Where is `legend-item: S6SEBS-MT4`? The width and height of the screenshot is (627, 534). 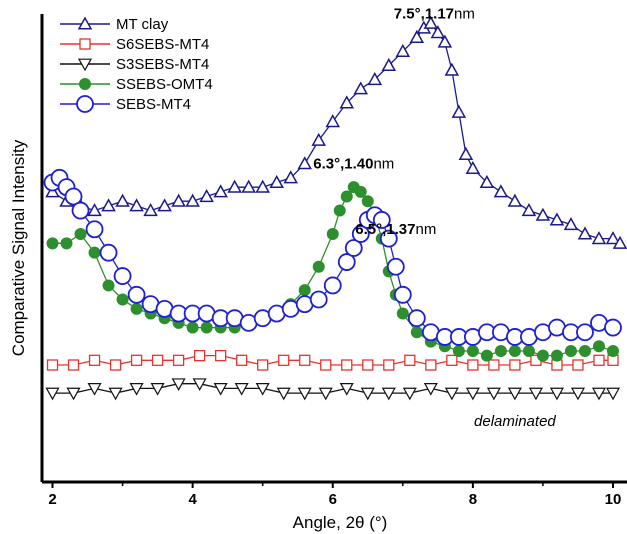
legend-item: S6SEBS-MT4 is located at coordinates (134, 44).